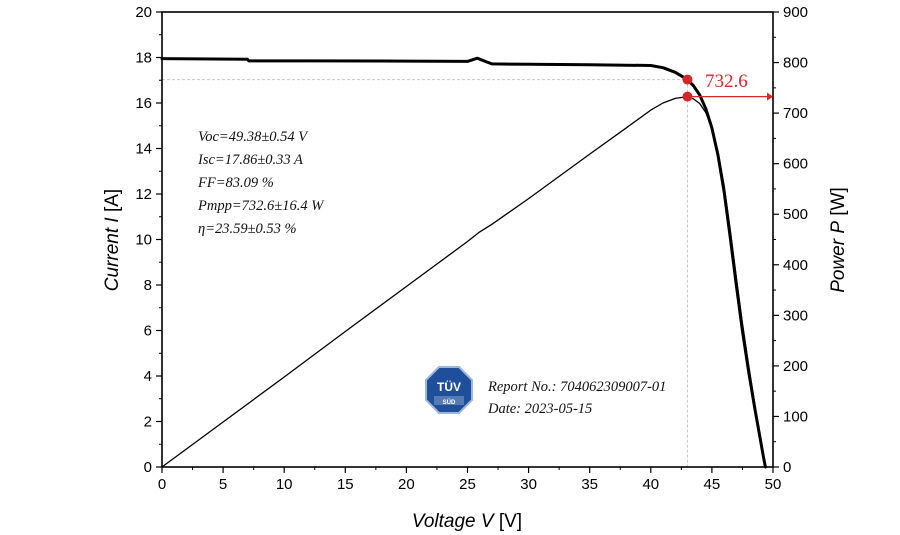 Image resolution: width=900 pixels, height=535 pixels. I want to click on y-left-tick-label: 12, so click(143, 194).